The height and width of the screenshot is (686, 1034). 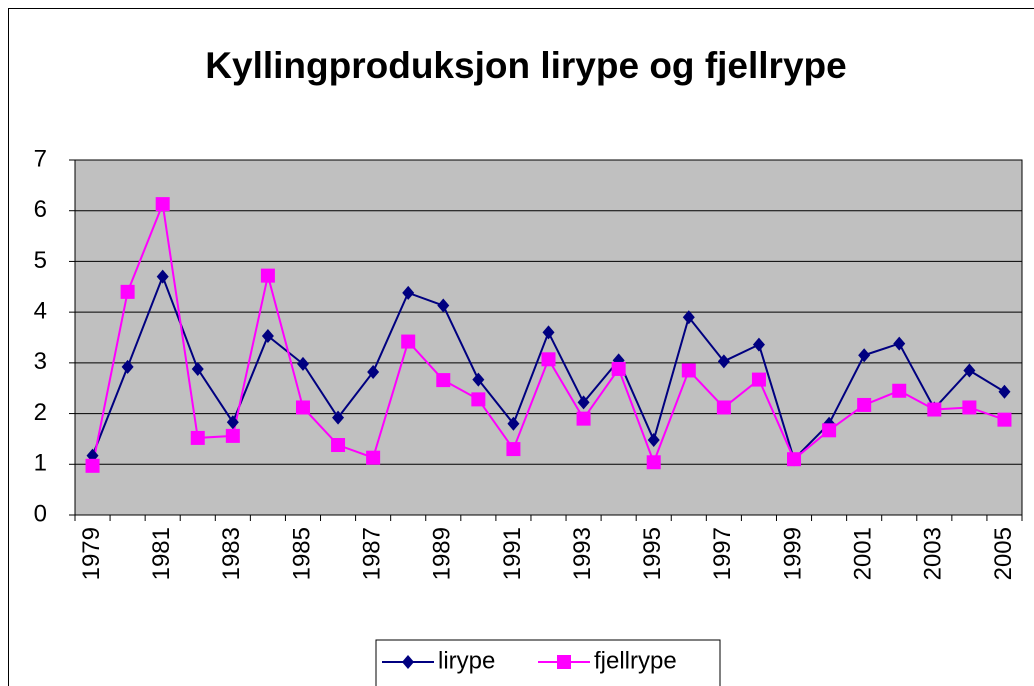 I want to click on x-tick-label: 2005, so click(x=1003, y=553).